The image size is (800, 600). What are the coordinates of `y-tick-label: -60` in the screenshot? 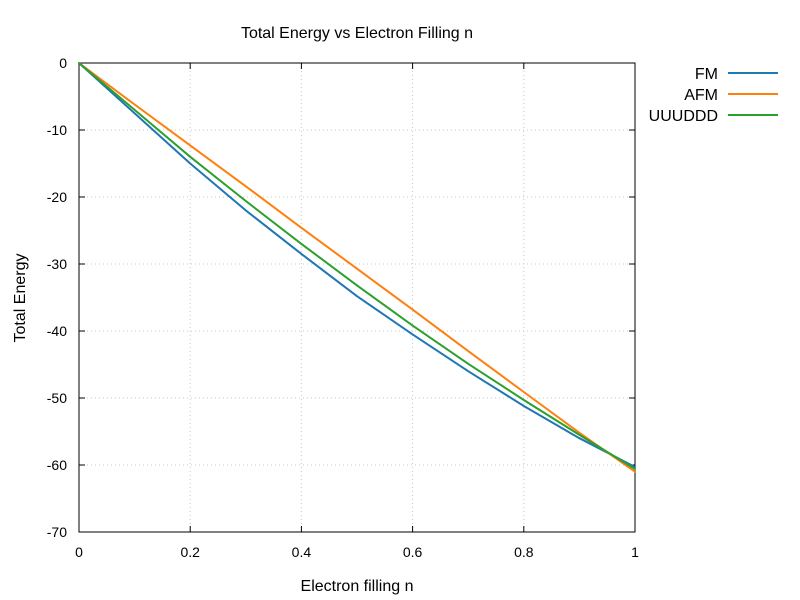 It's located at (57, 465).